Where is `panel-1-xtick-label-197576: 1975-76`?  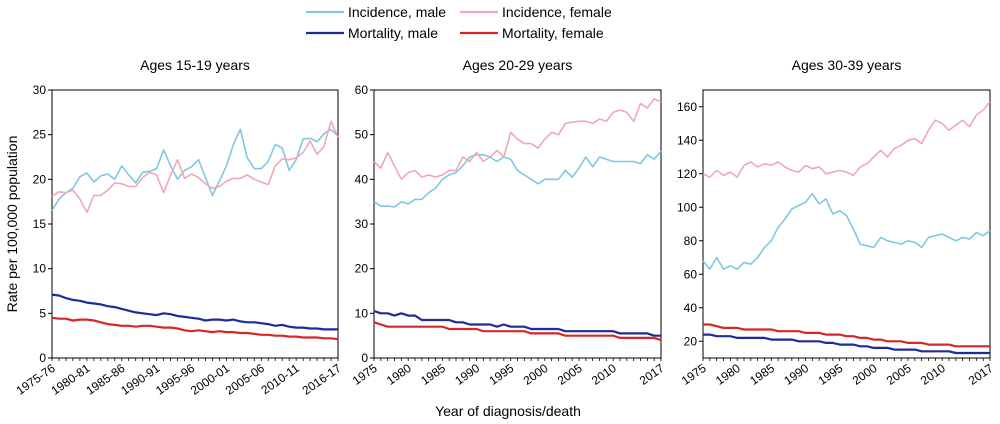
panel-1-xtick-label-197576: 1975-76 is located at coordinates (36, 379).